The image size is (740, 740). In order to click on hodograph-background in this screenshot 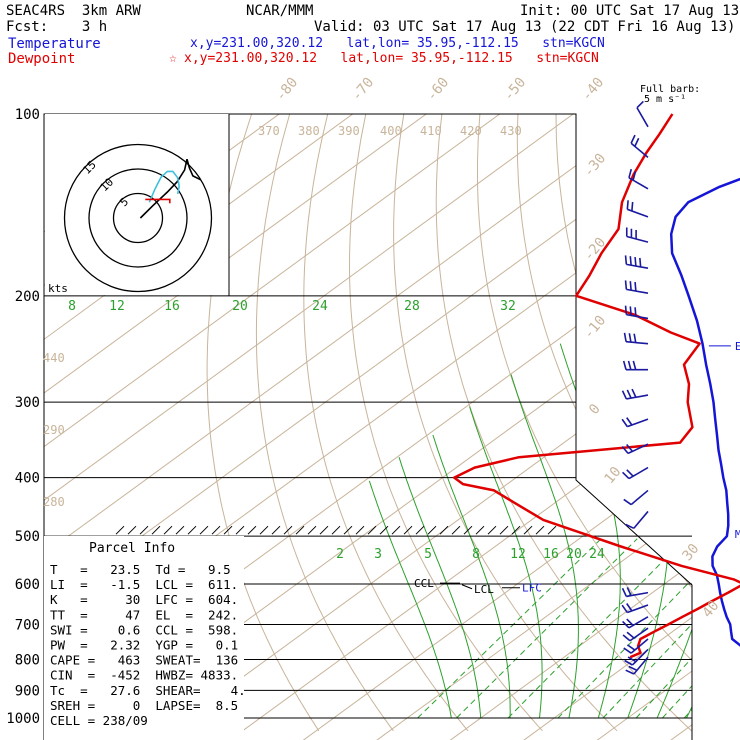, I will do `click(137, 204)`.